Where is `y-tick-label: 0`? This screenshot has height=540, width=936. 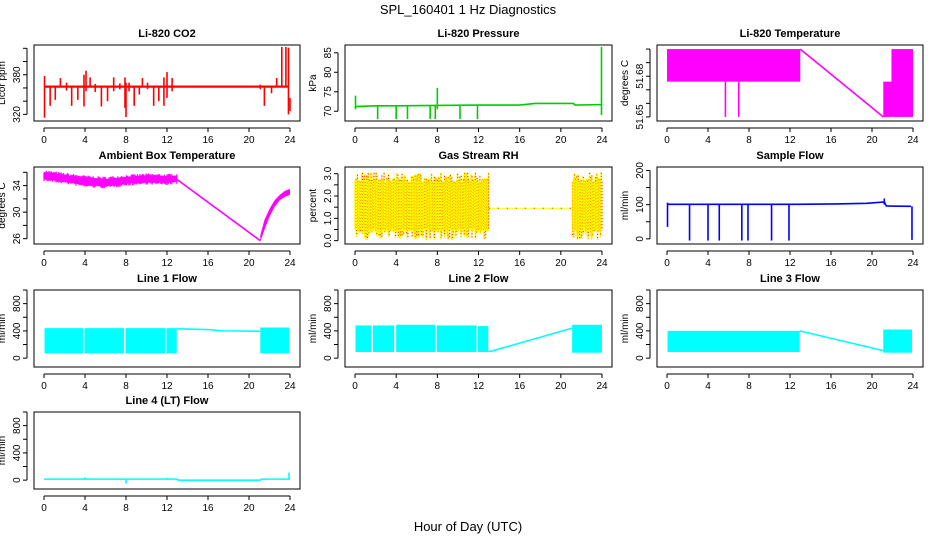
y-tick-label: 0 is located at coordinates (640, 239).